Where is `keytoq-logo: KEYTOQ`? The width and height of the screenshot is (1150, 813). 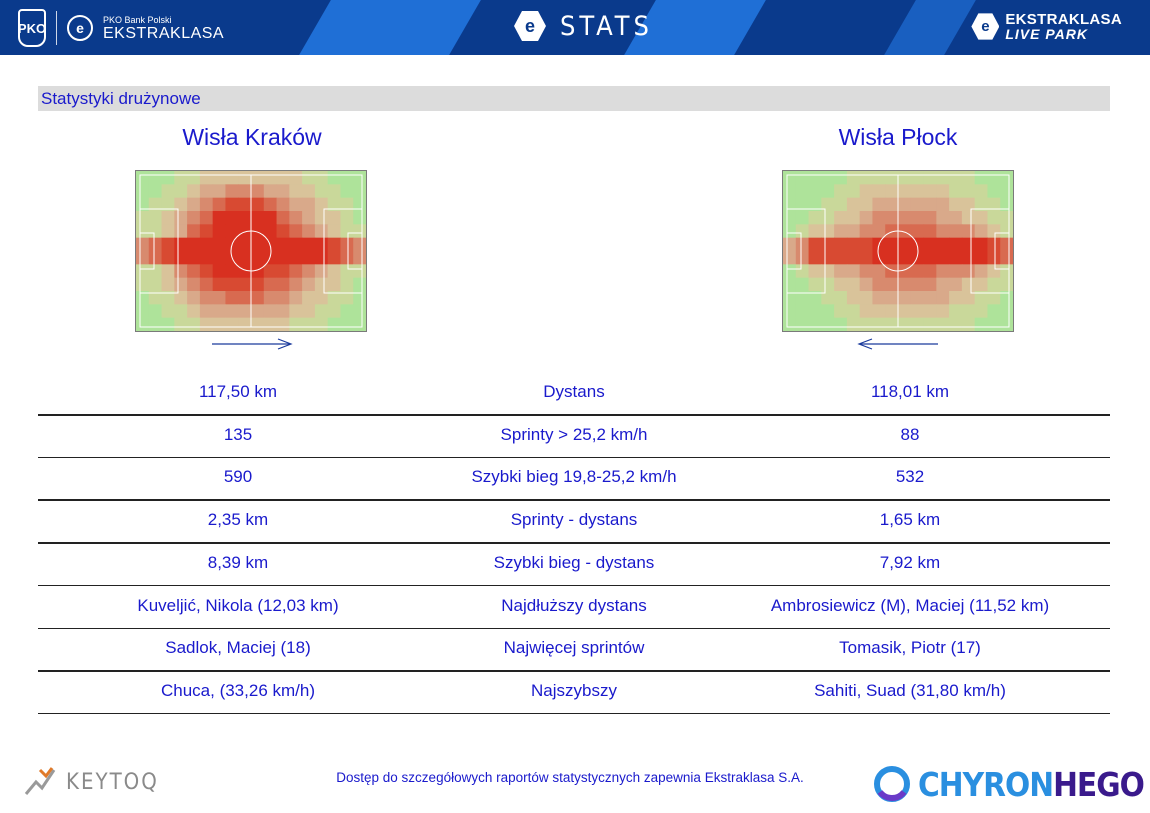 keytoq-logo: KEYTOQ is located at coordinates (90, 782).